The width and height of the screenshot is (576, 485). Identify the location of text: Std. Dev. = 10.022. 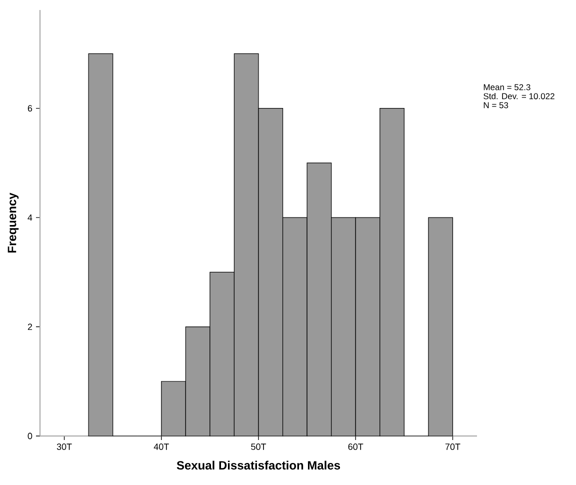
(519, 96).